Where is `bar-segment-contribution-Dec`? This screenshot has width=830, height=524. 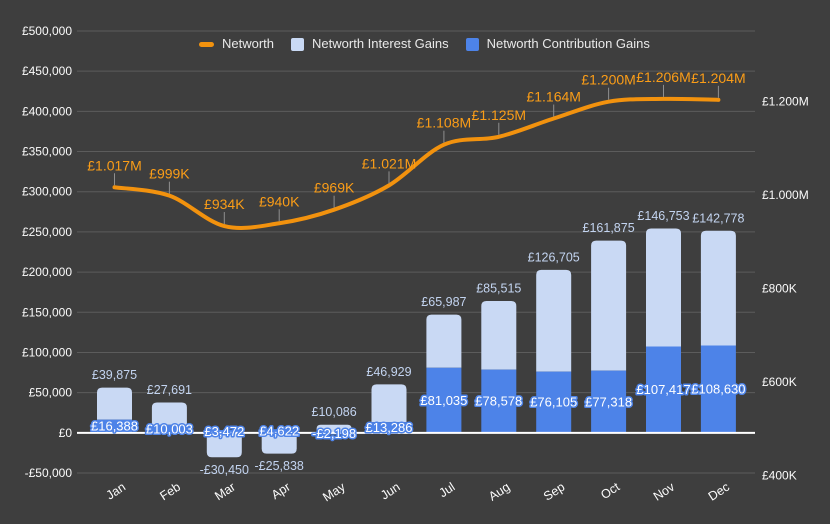 bar-segment-contribution-Dec is located at coordinates (718, 389).